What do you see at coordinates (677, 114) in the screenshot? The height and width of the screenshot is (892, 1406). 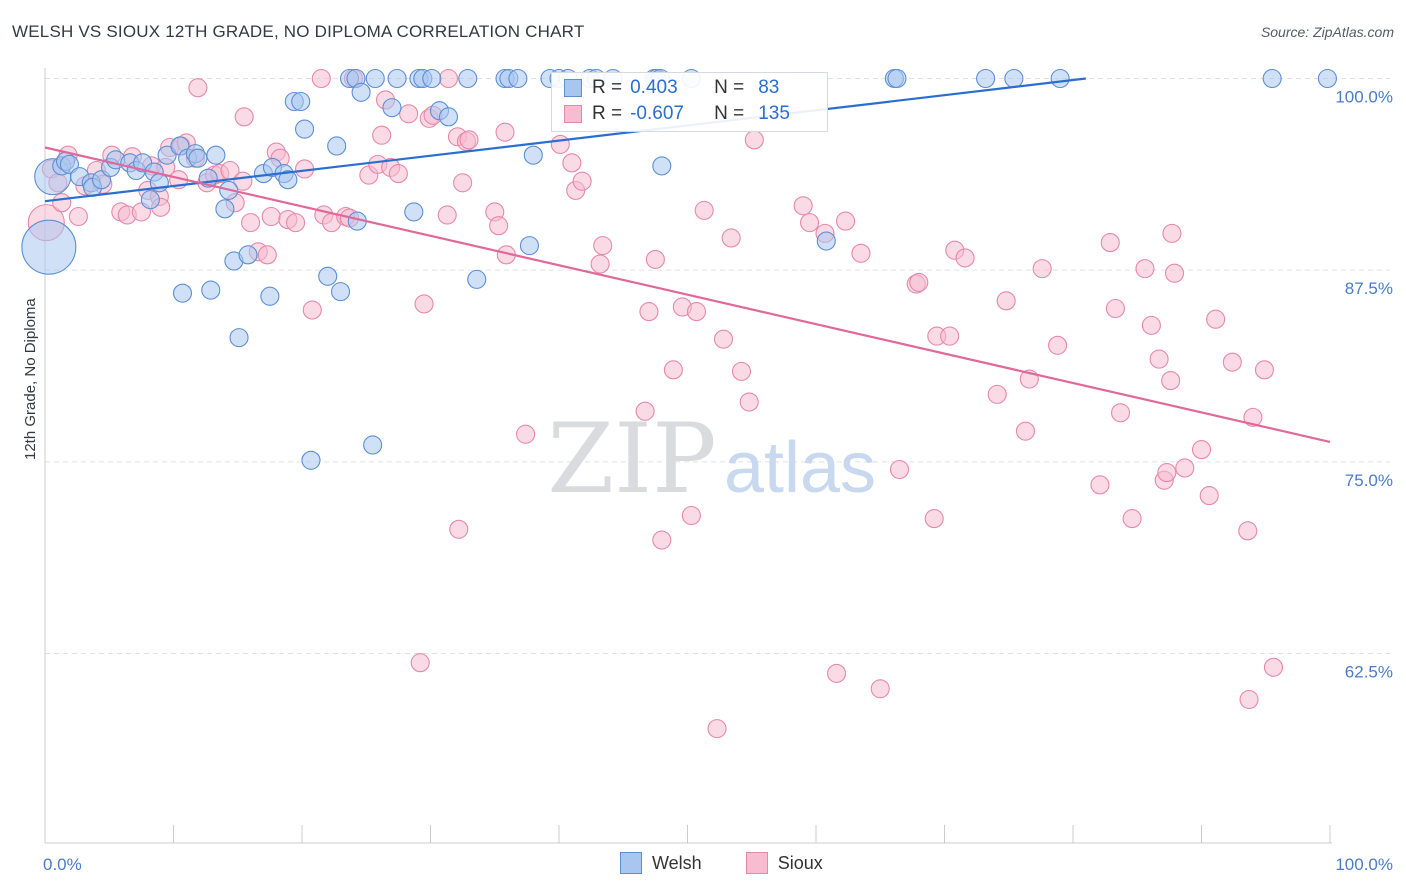 I see `legend-row-sioux: R = -0.607 N = 135` at bounding box center [677, 114].